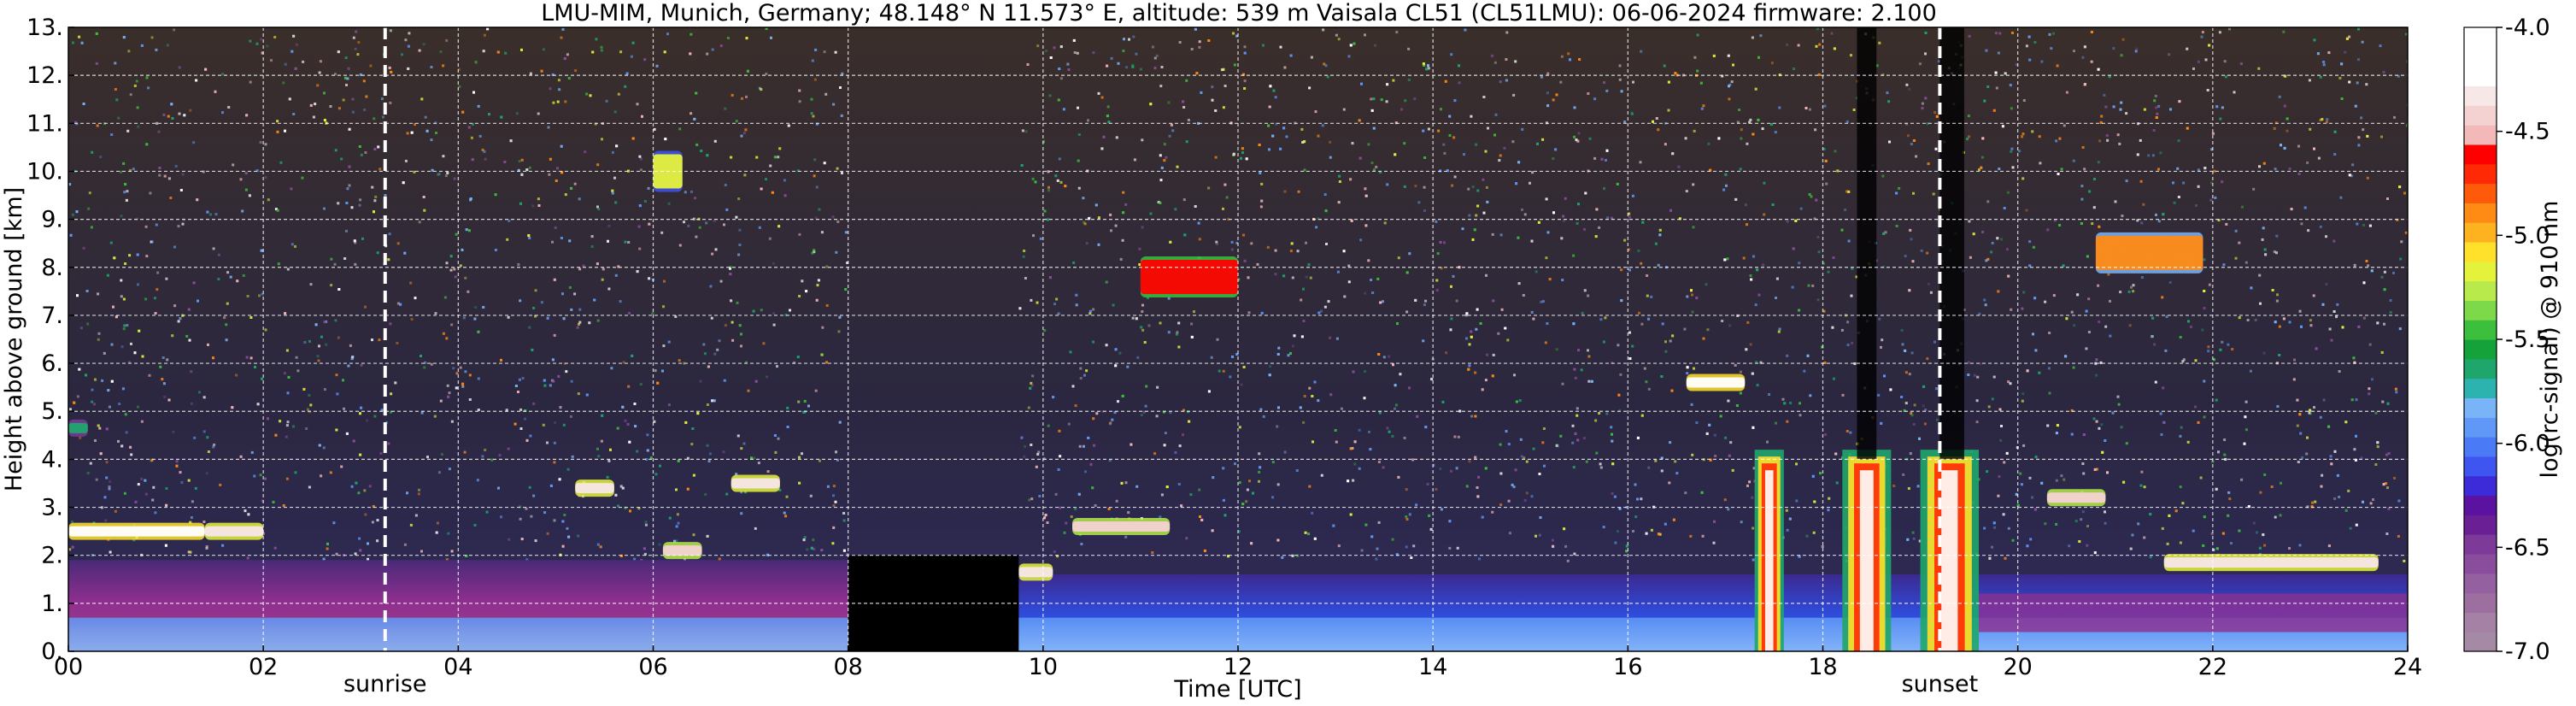  What do you see at coordinates (2480, 349) in the screenshot?
I see `colorbar-segment` at bounding box center [2480, 349].